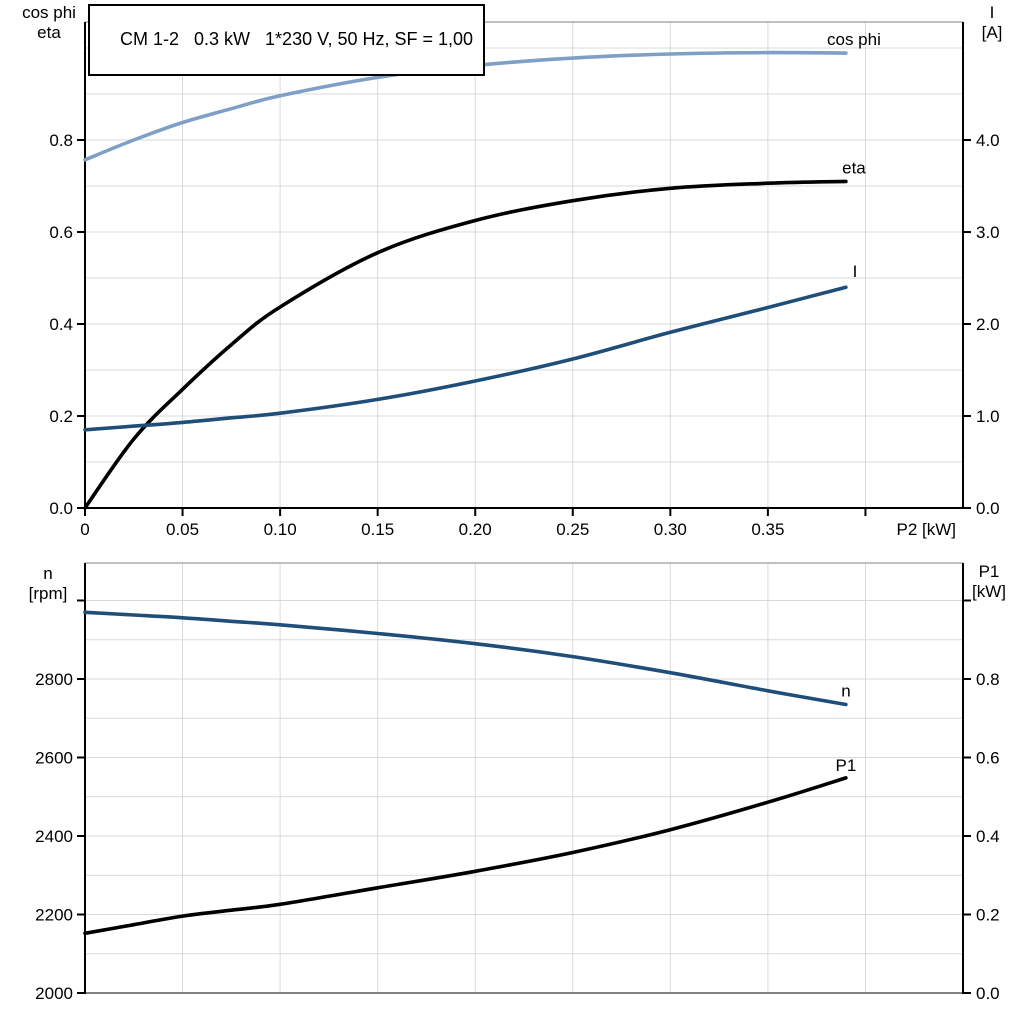 This screenshot has height=1024, width=1024. What do you see at coordinates (377, 529) in the screenshot?
I see `x-tick-label: 0.15` at bounding box center [377, 529].